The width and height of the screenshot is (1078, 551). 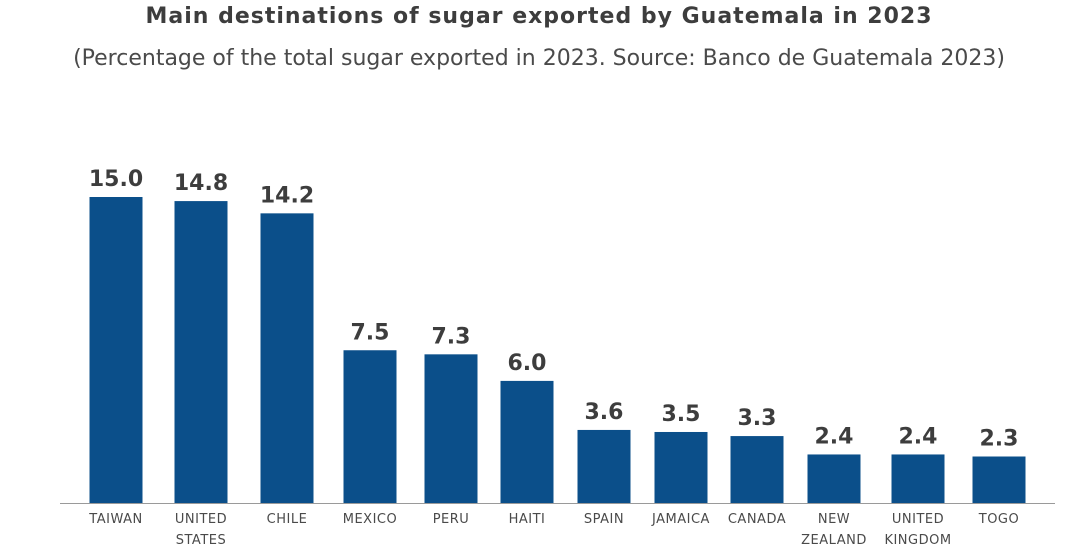 I want to click on category-label-line: CANADA, so click(x=757, y=519).